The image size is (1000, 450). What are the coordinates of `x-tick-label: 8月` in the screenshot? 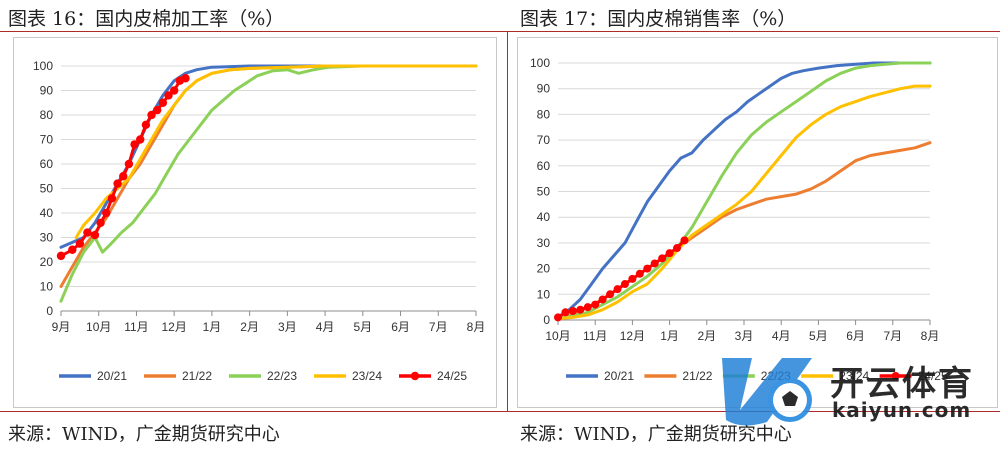 It's located at (476, 327).